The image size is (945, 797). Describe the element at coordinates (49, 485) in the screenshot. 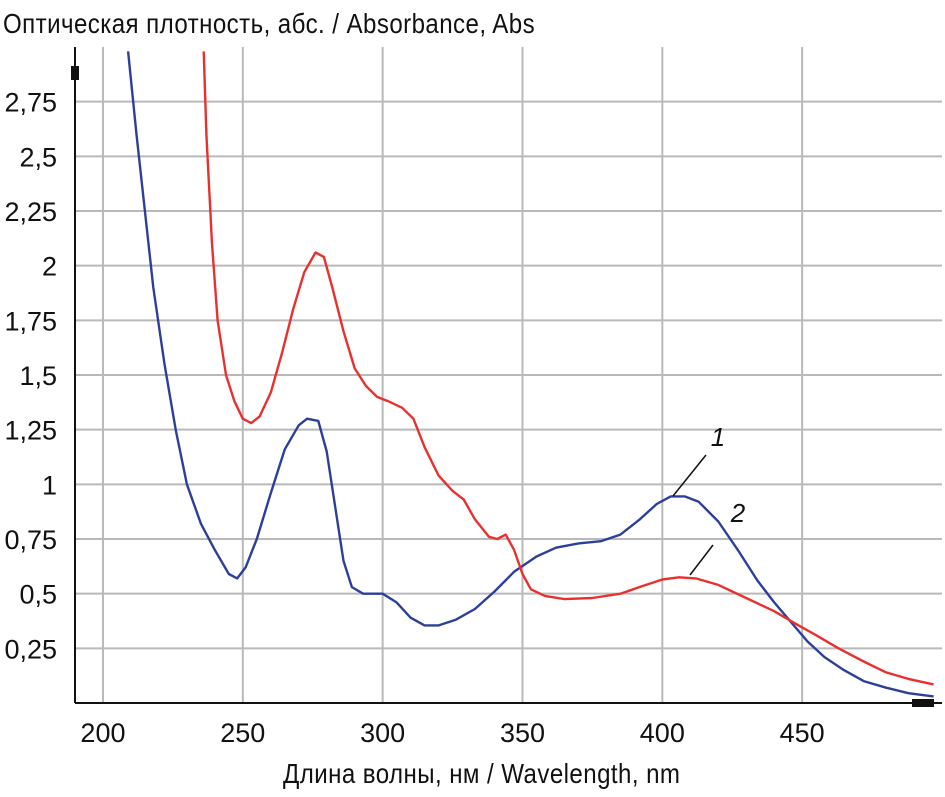

I see `y-tick-label: 1` at that location.